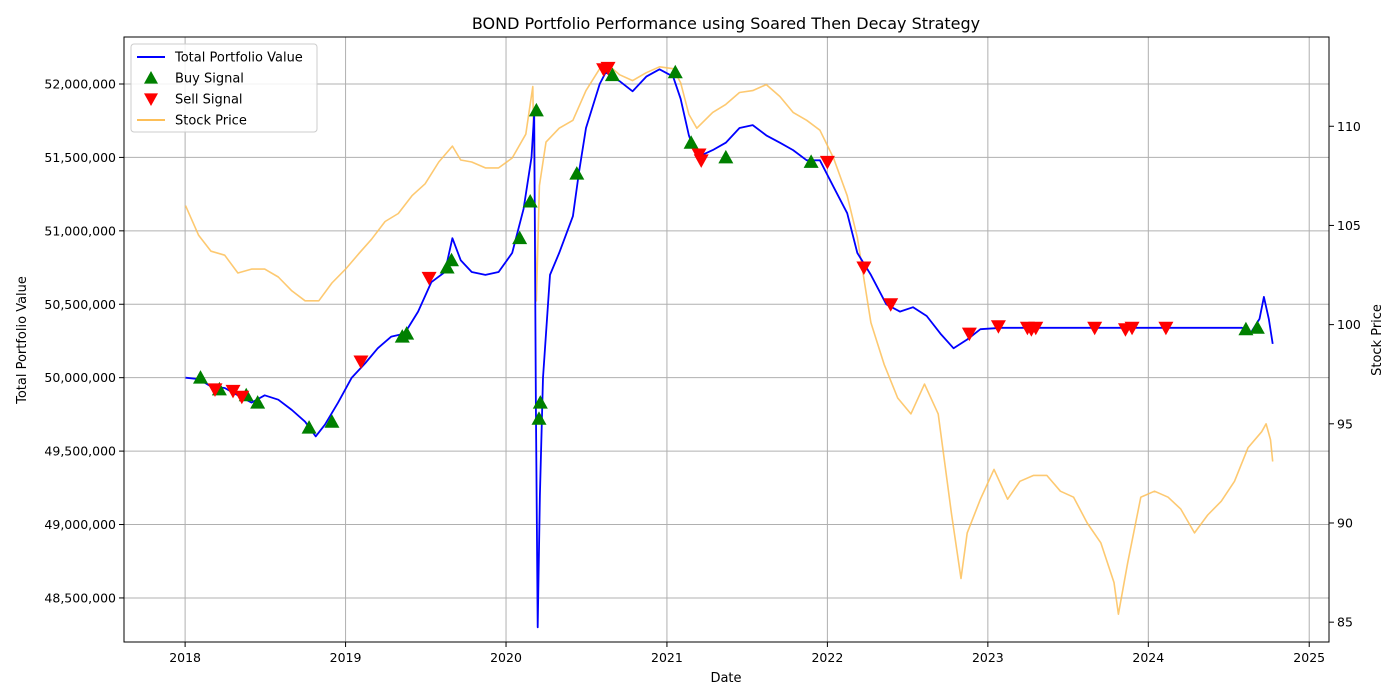 The height and width of the screenshot is (700, 1400). What do you see at coordinates (1349, 126) in the screenshot?
I see `y-right-tick-label: 110` at bounding box center [1349, 126].